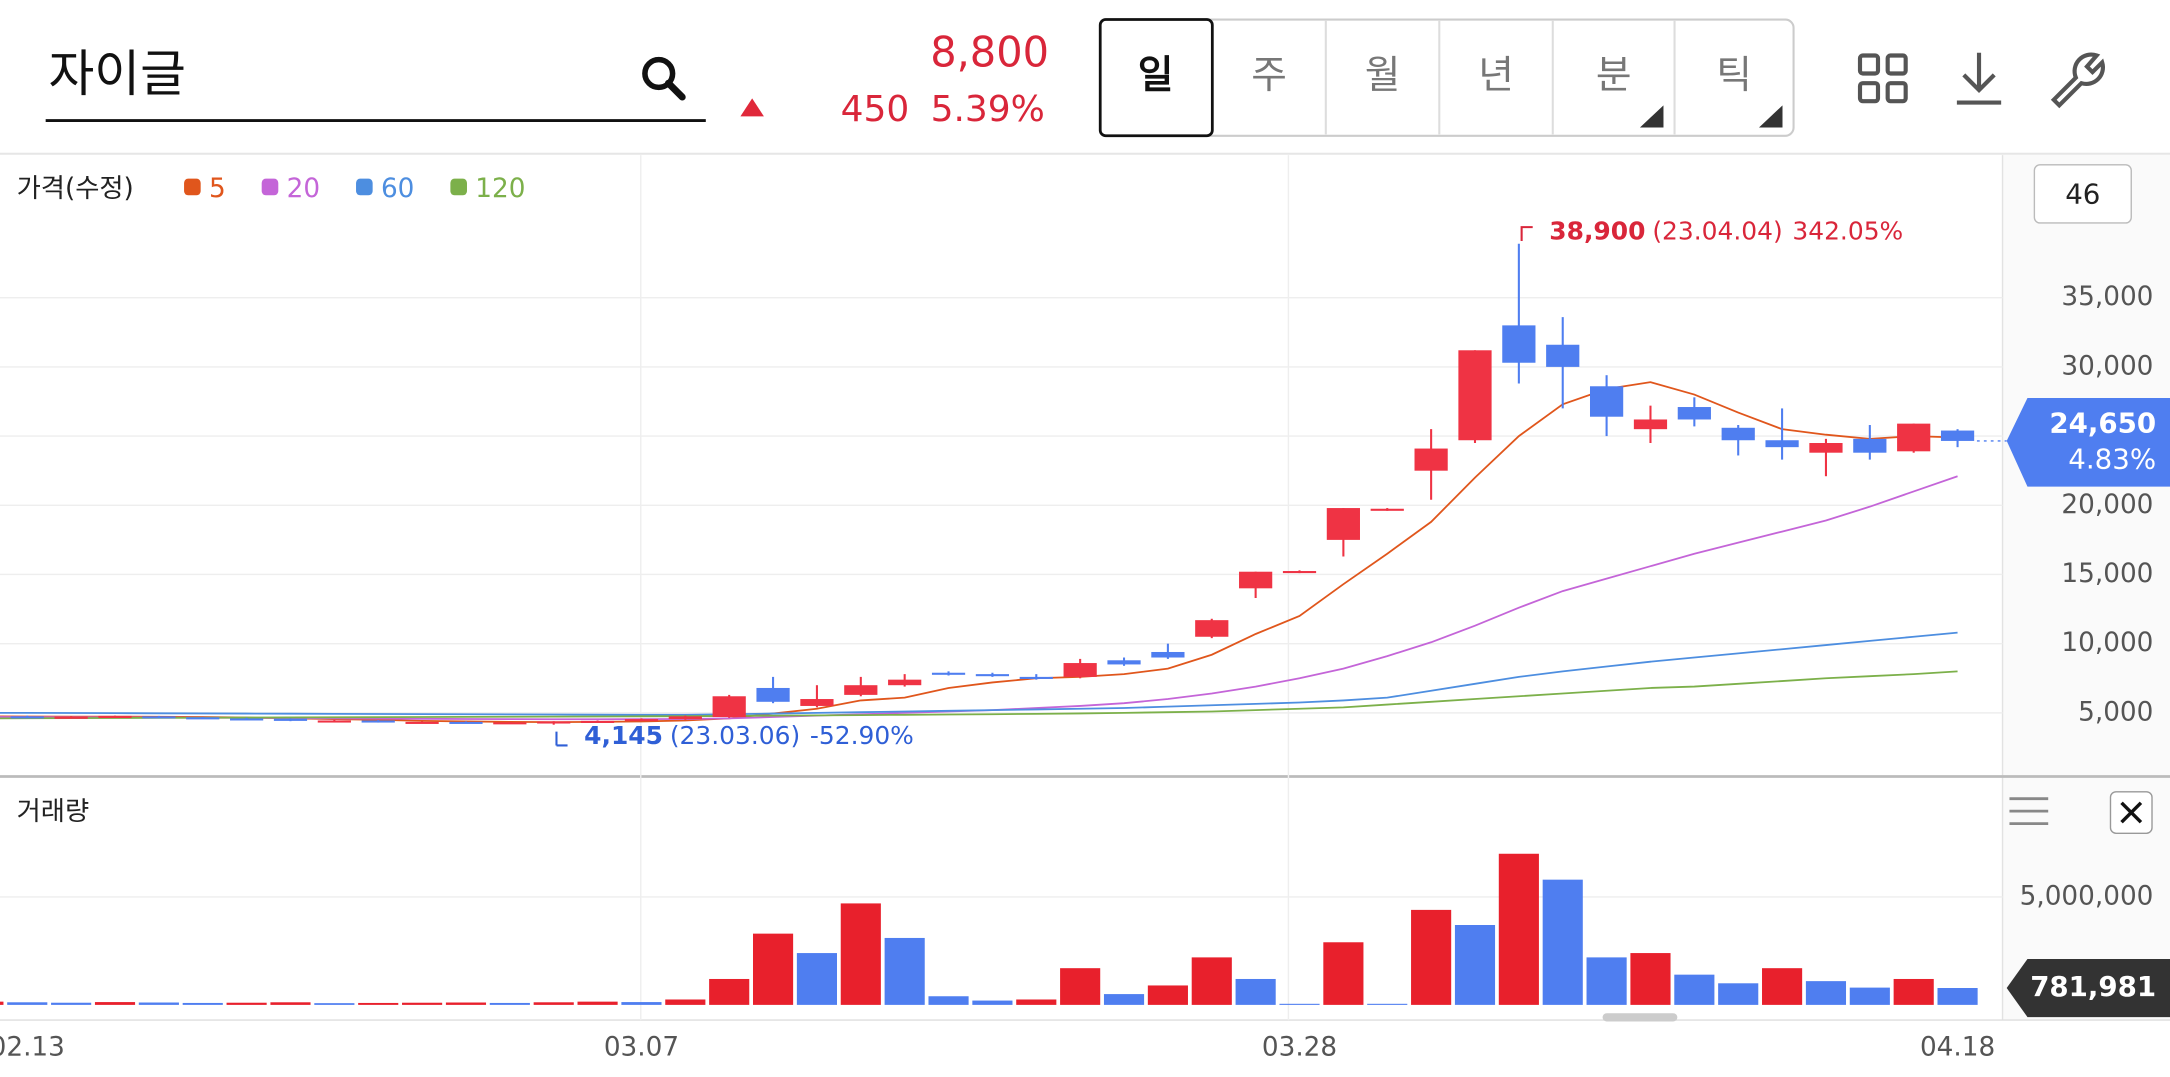  What do you see at coordinates (989, 52) in the screenshot?
I see `current-price: 8,800` at bounding box center [989, 52].